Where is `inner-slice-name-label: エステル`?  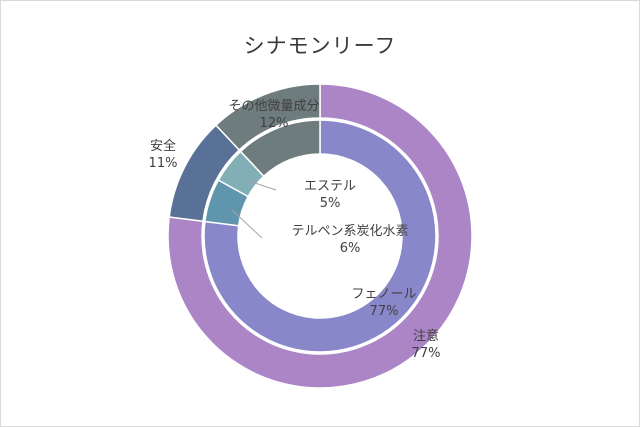 inner-slice-name-label: エステル is located at coordinates (330, 186).